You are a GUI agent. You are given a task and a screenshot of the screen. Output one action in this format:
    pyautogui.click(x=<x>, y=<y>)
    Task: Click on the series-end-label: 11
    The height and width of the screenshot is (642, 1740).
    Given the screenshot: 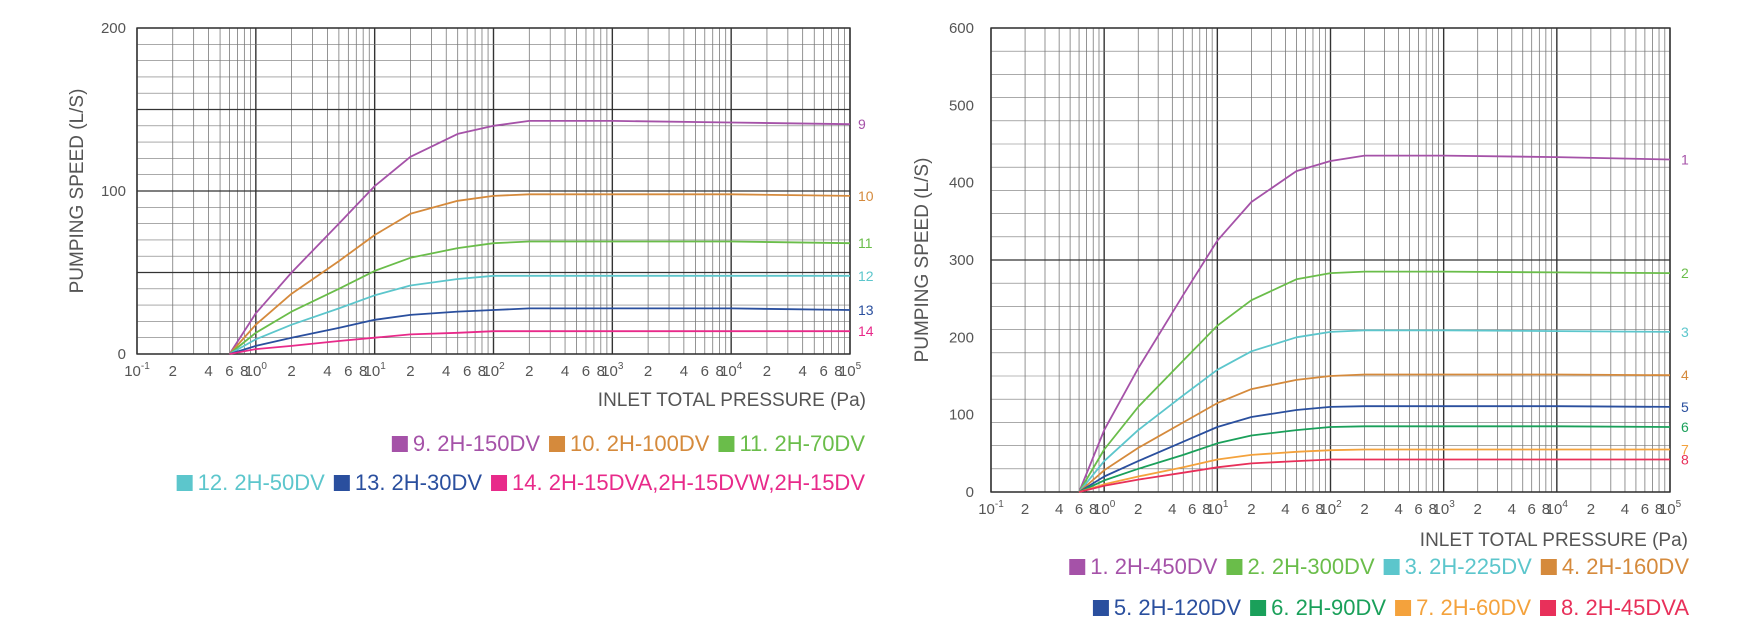 What is the action you would take?
    pyautogui.click(x=865, y=243)
    